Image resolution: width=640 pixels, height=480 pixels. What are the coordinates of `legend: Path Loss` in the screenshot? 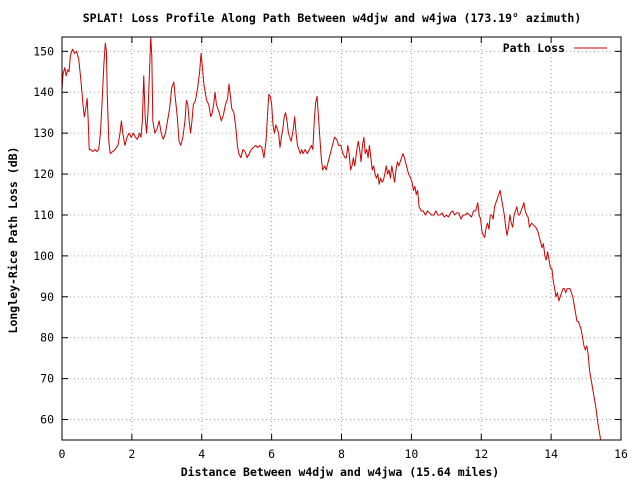 It's located at (555, 48).